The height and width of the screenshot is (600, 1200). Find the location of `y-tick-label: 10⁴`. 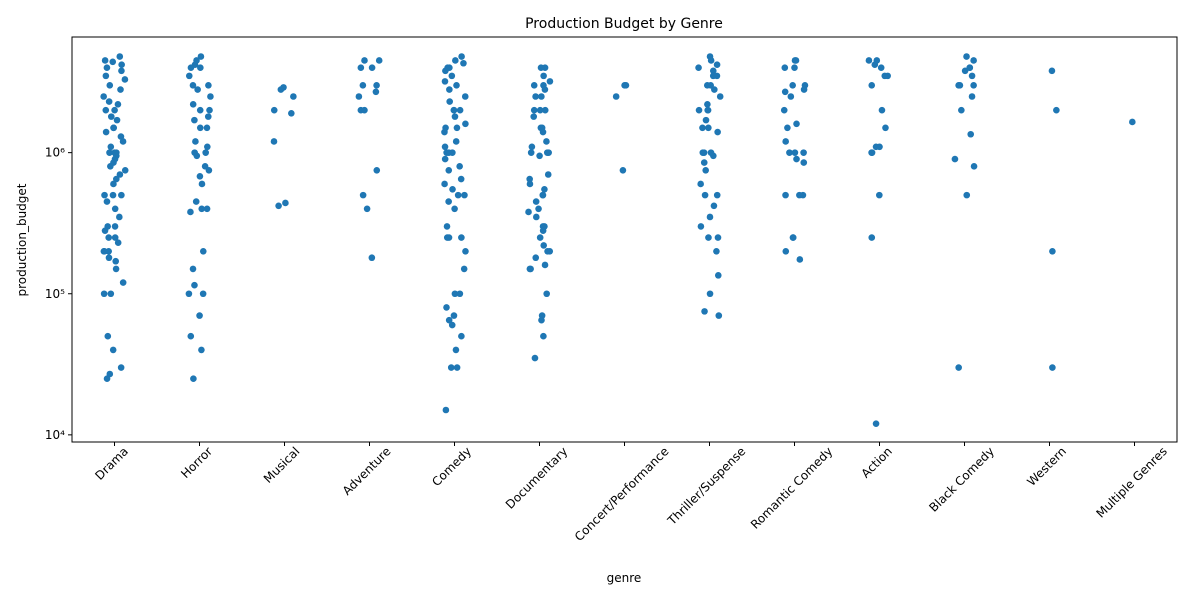

y-tick-label: 10⁴ is located at coordinates (55, 435).